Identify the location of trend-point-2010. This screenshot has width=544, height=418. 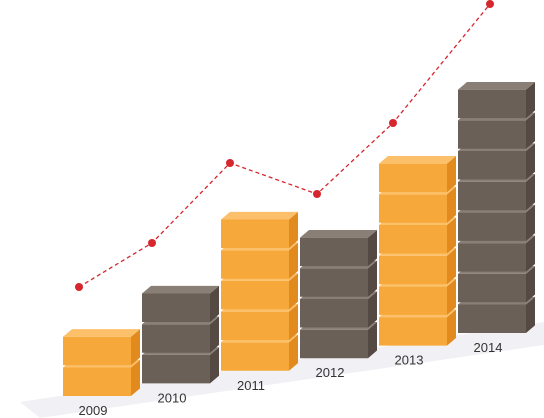
(152, 243).